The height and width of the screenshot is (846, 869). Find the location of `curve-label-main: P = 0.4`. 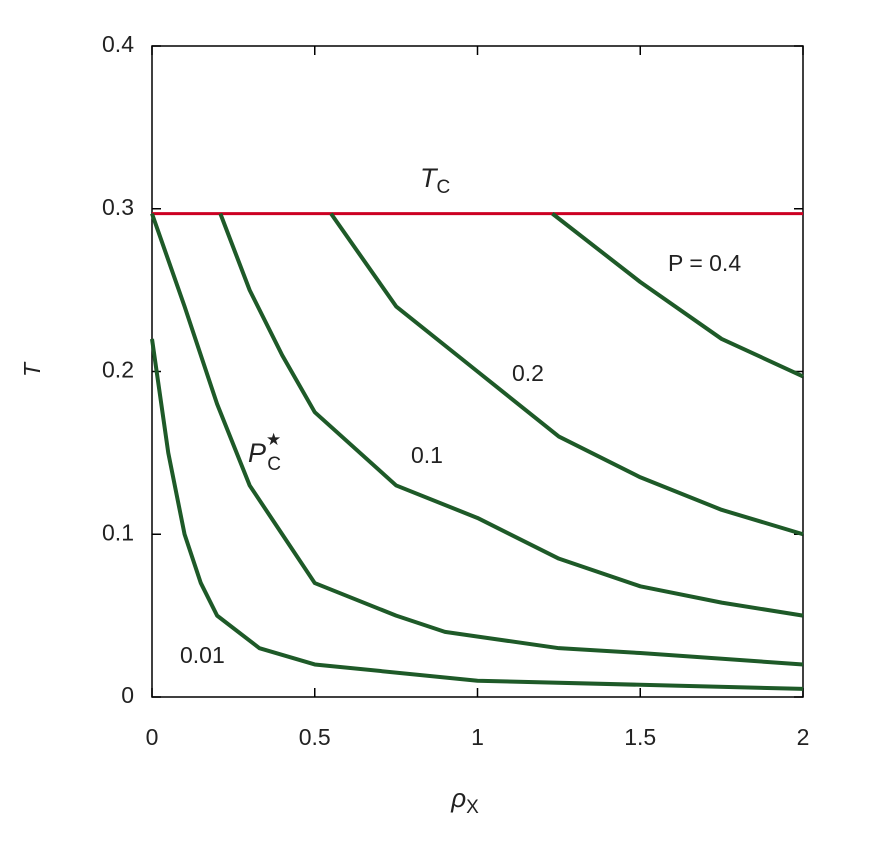

curve-label-main: P = 0.4 is located at coordinates (704, 263).